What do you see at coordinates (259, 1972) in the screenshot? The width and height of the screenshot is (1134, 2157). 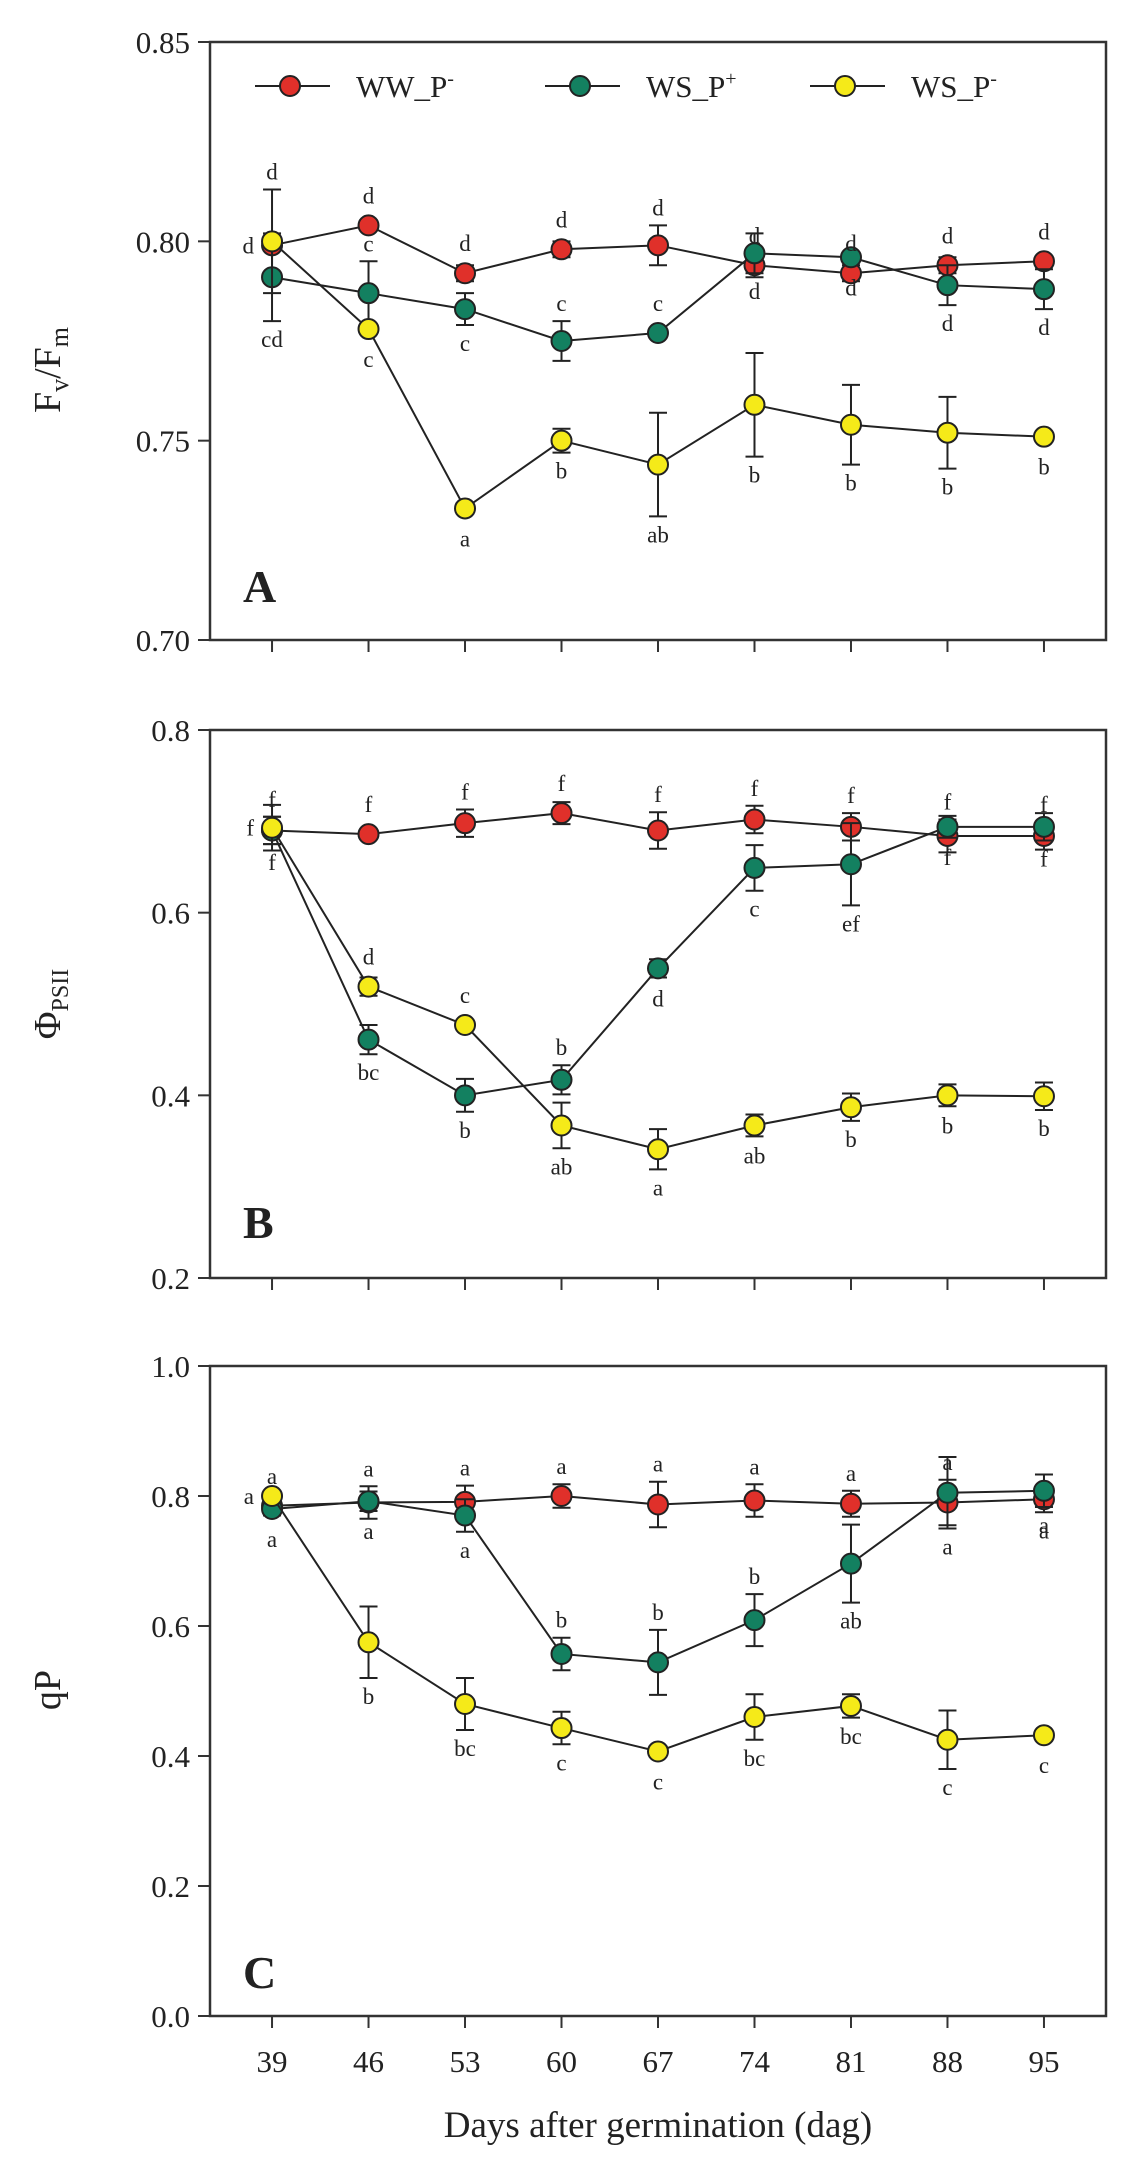 I see `panel-c-letter: C` at bounding box center [259, 1972].